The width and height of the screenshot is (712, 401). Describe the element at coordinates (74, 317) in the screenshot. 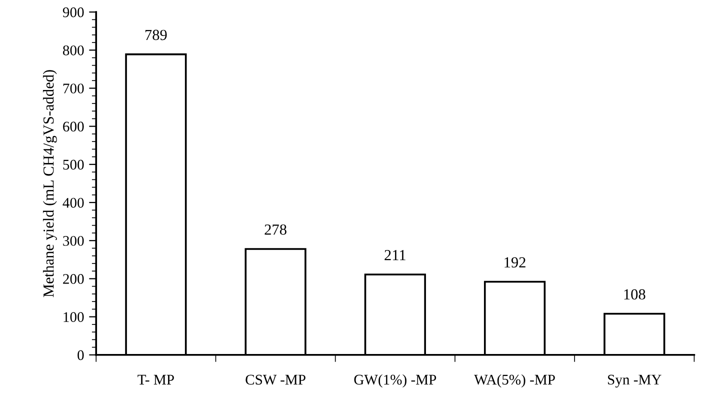

I see `y-tick-label: 100` at that location.